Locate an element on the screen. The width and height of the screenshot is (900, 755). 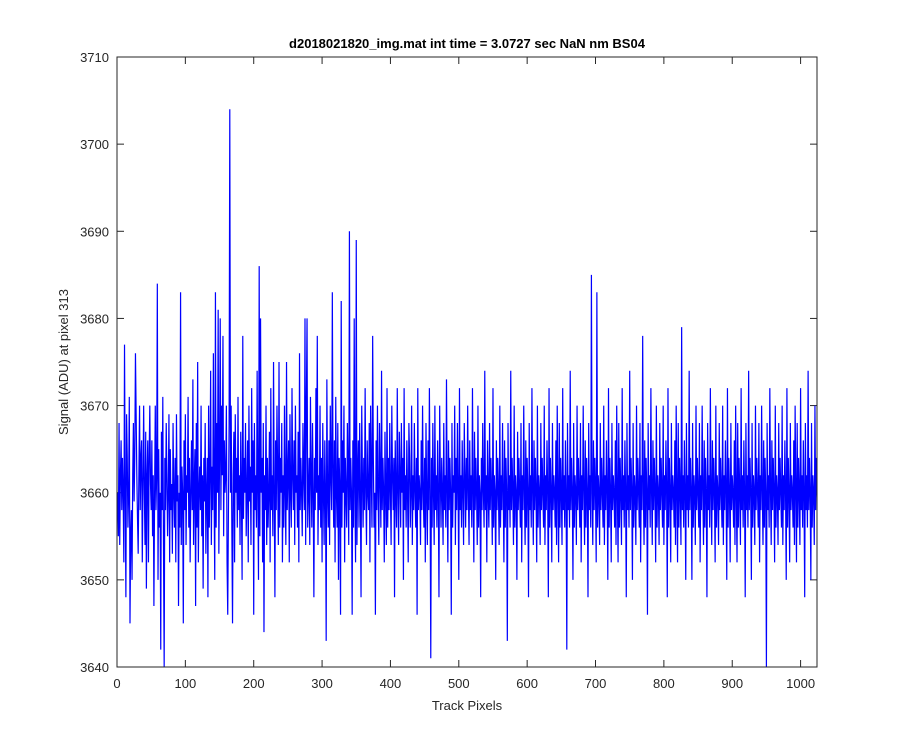
x-tick-label: 300 is located at coordinates (322, 683).